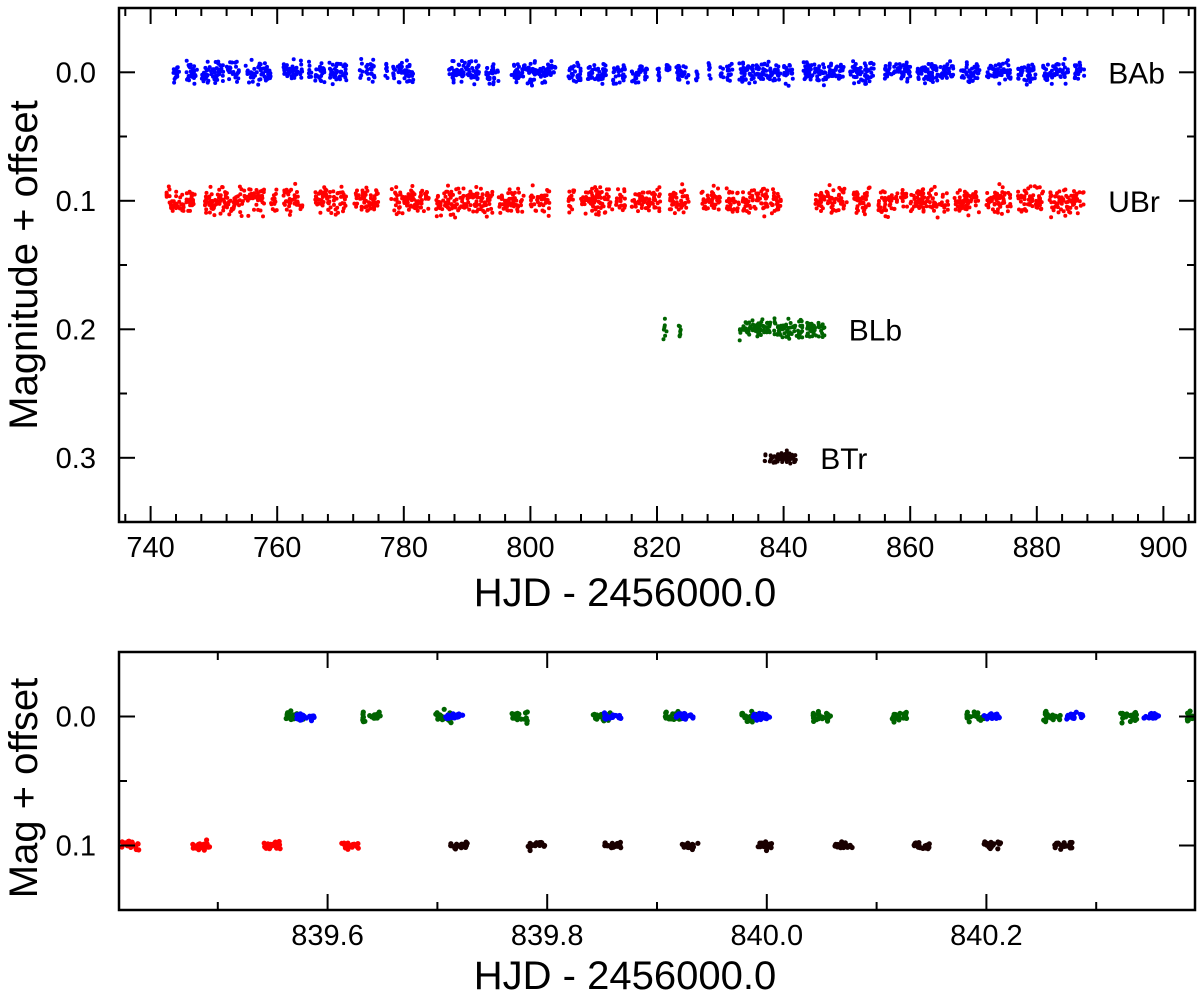 The height and width of the screenshot is (997, 1200). Describe the element at coordinates (76, 265) in the screenshot. I see `top-y-tick-labels: 0.0 0.1 0.2 0.3` at that location.